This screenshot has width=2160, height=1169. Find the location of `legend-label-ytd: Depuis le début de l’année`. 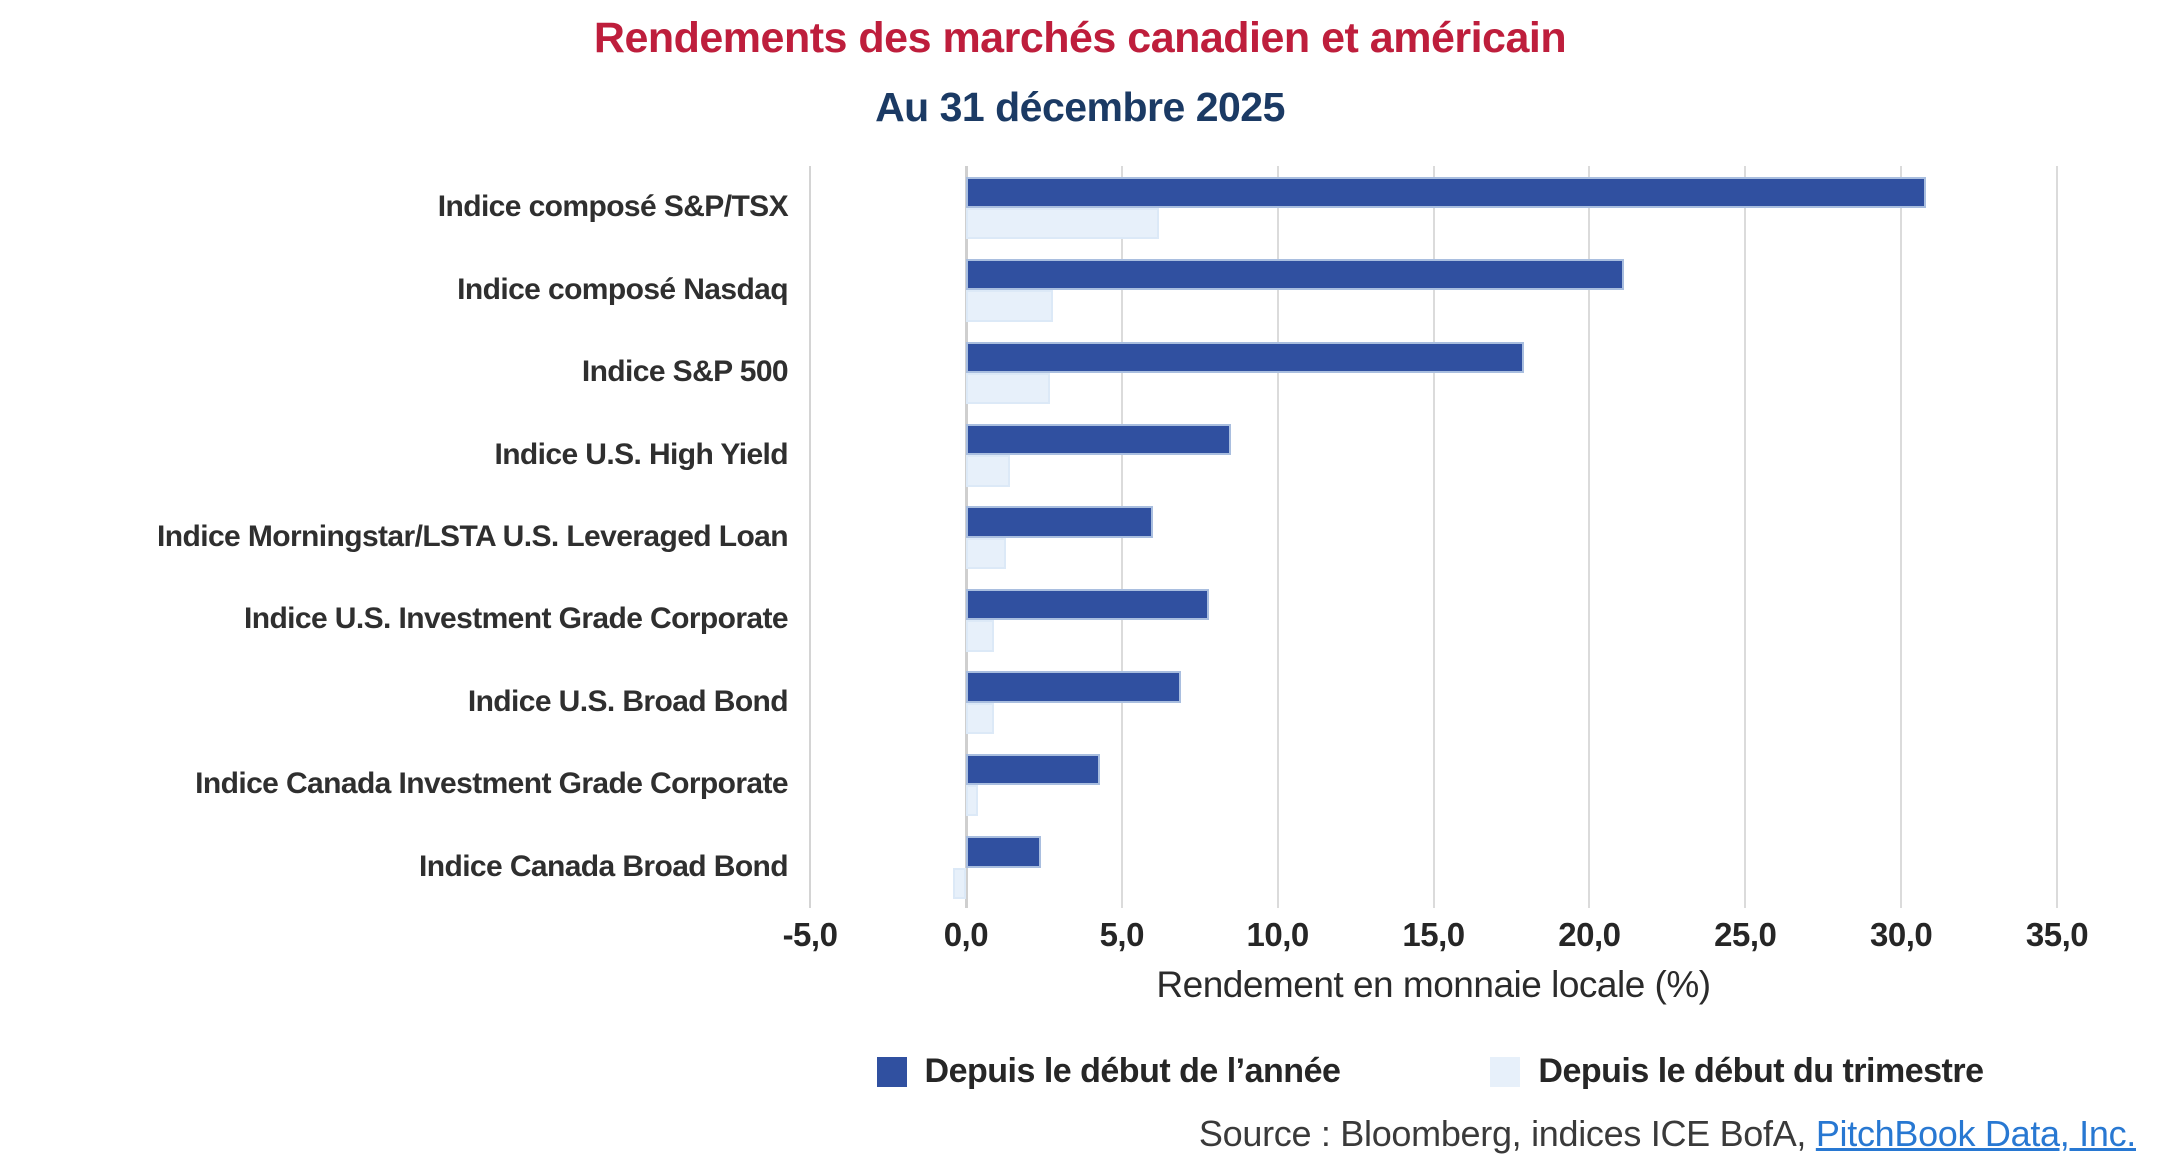

legend-label-ytd: Depuis le début de l’année is located at coordinates (1132, 1071).